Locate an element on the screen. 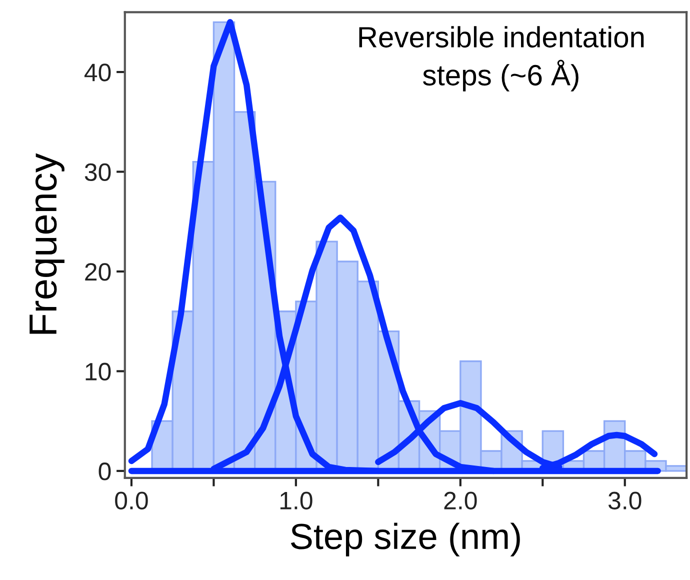 The width and height of the screenshot is (690, 580). x-tick-label: 3.0 is located at coordinates (625, 501).